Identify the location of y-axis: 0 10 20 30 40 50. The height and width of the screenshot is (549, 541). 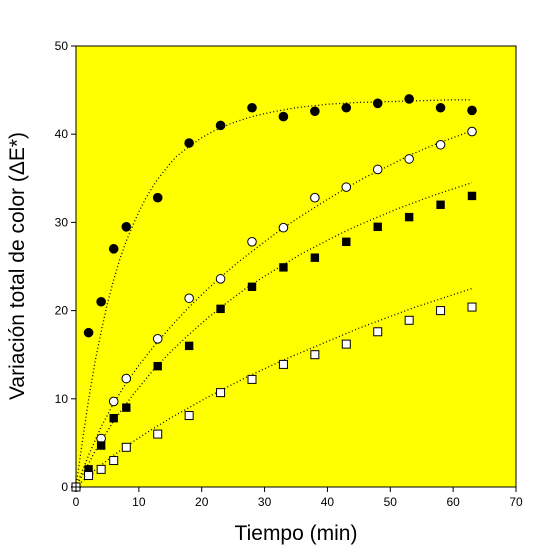
(65, 266).